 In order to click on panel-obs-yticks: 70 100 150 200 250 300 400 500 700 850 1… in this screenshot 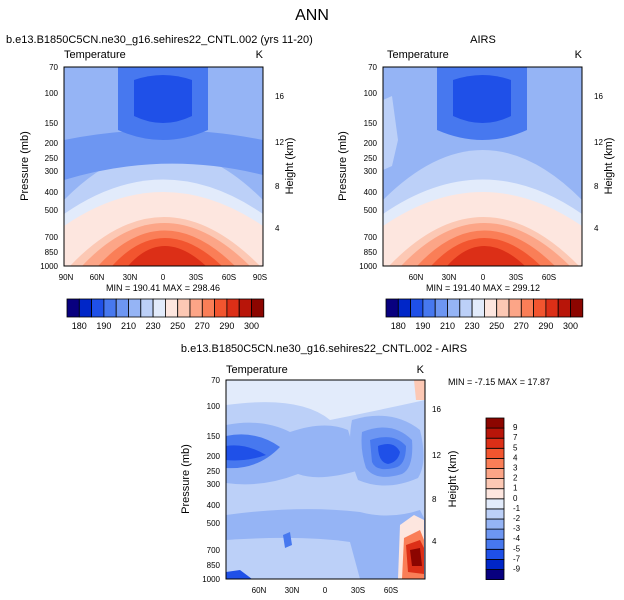, I will do `click(368, 167)`.